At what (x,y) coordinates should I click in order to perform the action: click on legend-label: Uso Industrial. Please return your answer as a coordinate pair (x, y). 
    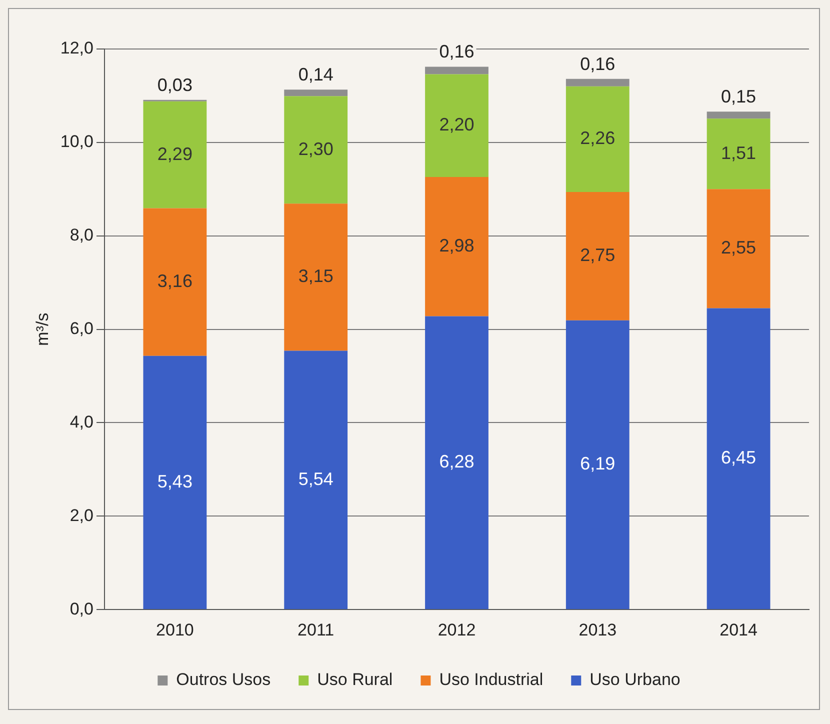
    Looking at the image, I should click on (491, 680).